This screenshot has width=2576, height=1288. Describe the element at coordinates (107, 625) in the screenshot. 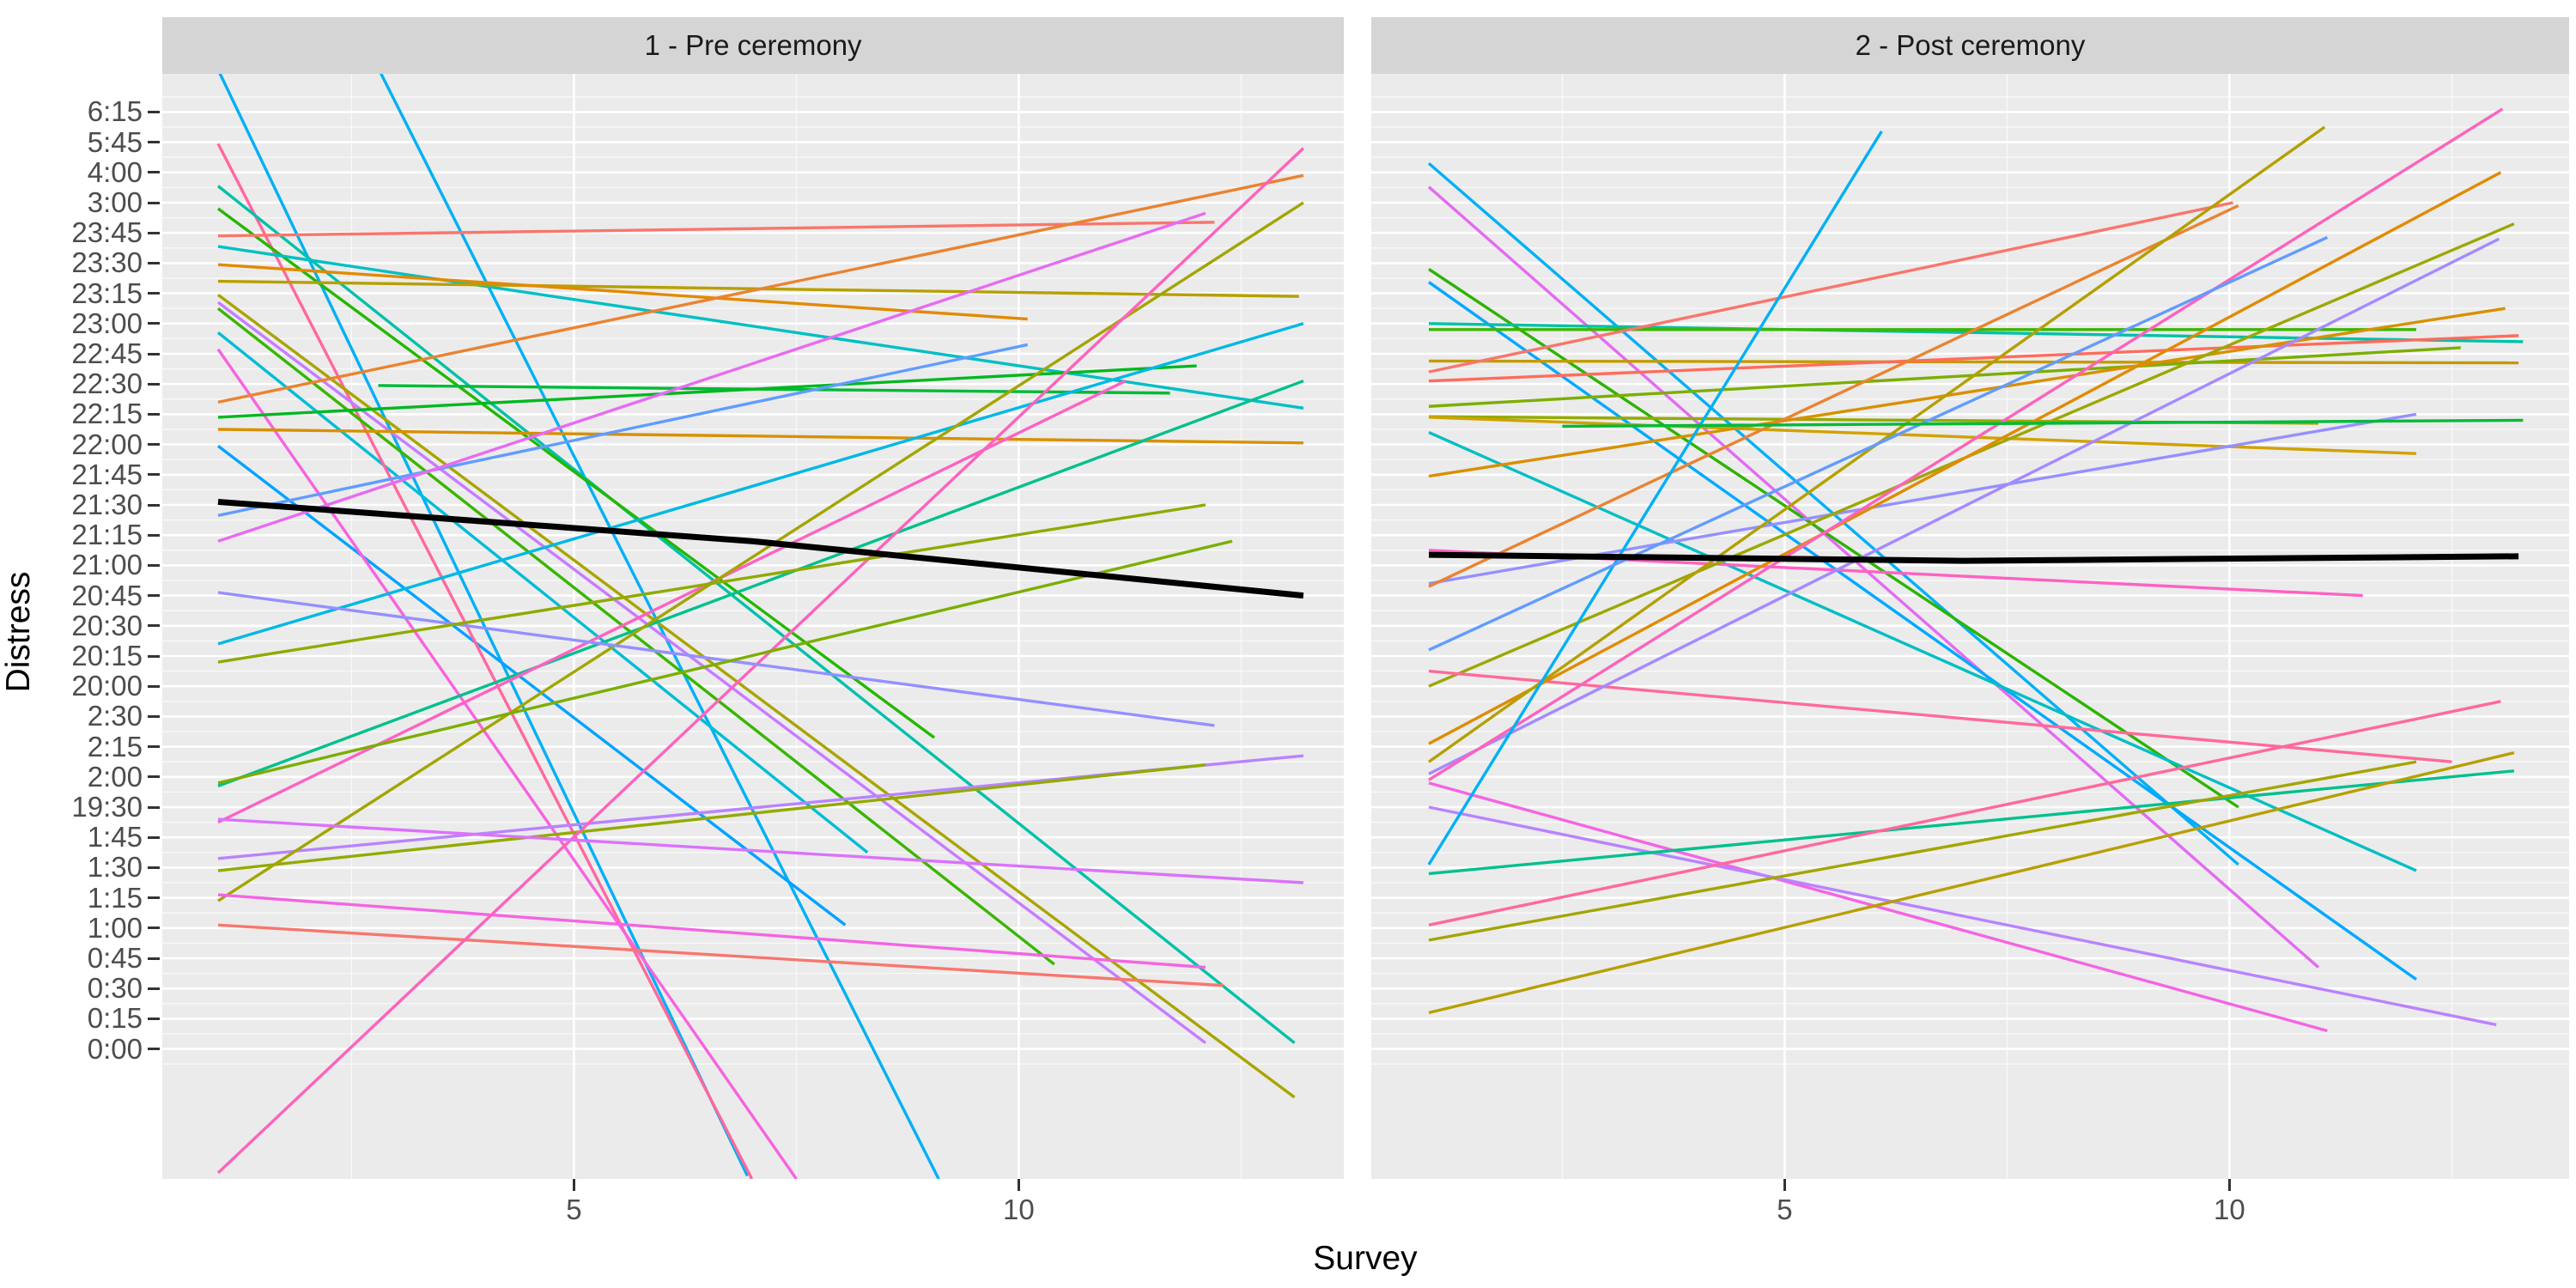

I see `y-tick-label: 20:30` at that location.